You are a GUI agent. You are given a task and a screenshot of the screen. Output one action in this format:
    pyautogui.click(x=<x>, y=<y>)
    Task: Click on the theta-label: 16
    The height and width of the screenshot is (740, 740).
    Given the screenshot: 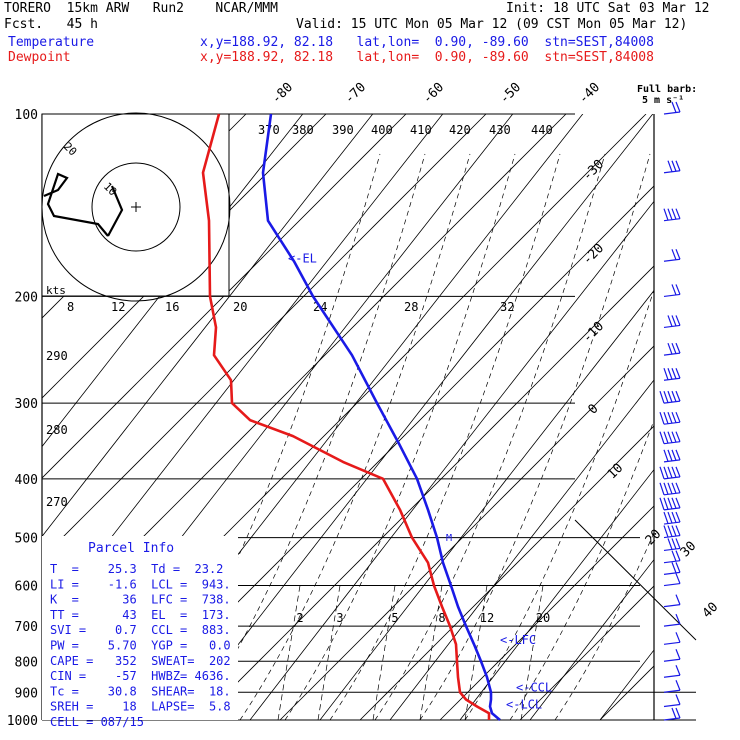 What is the action you would take?
    pyautogui.click(x=172, y=307)
    